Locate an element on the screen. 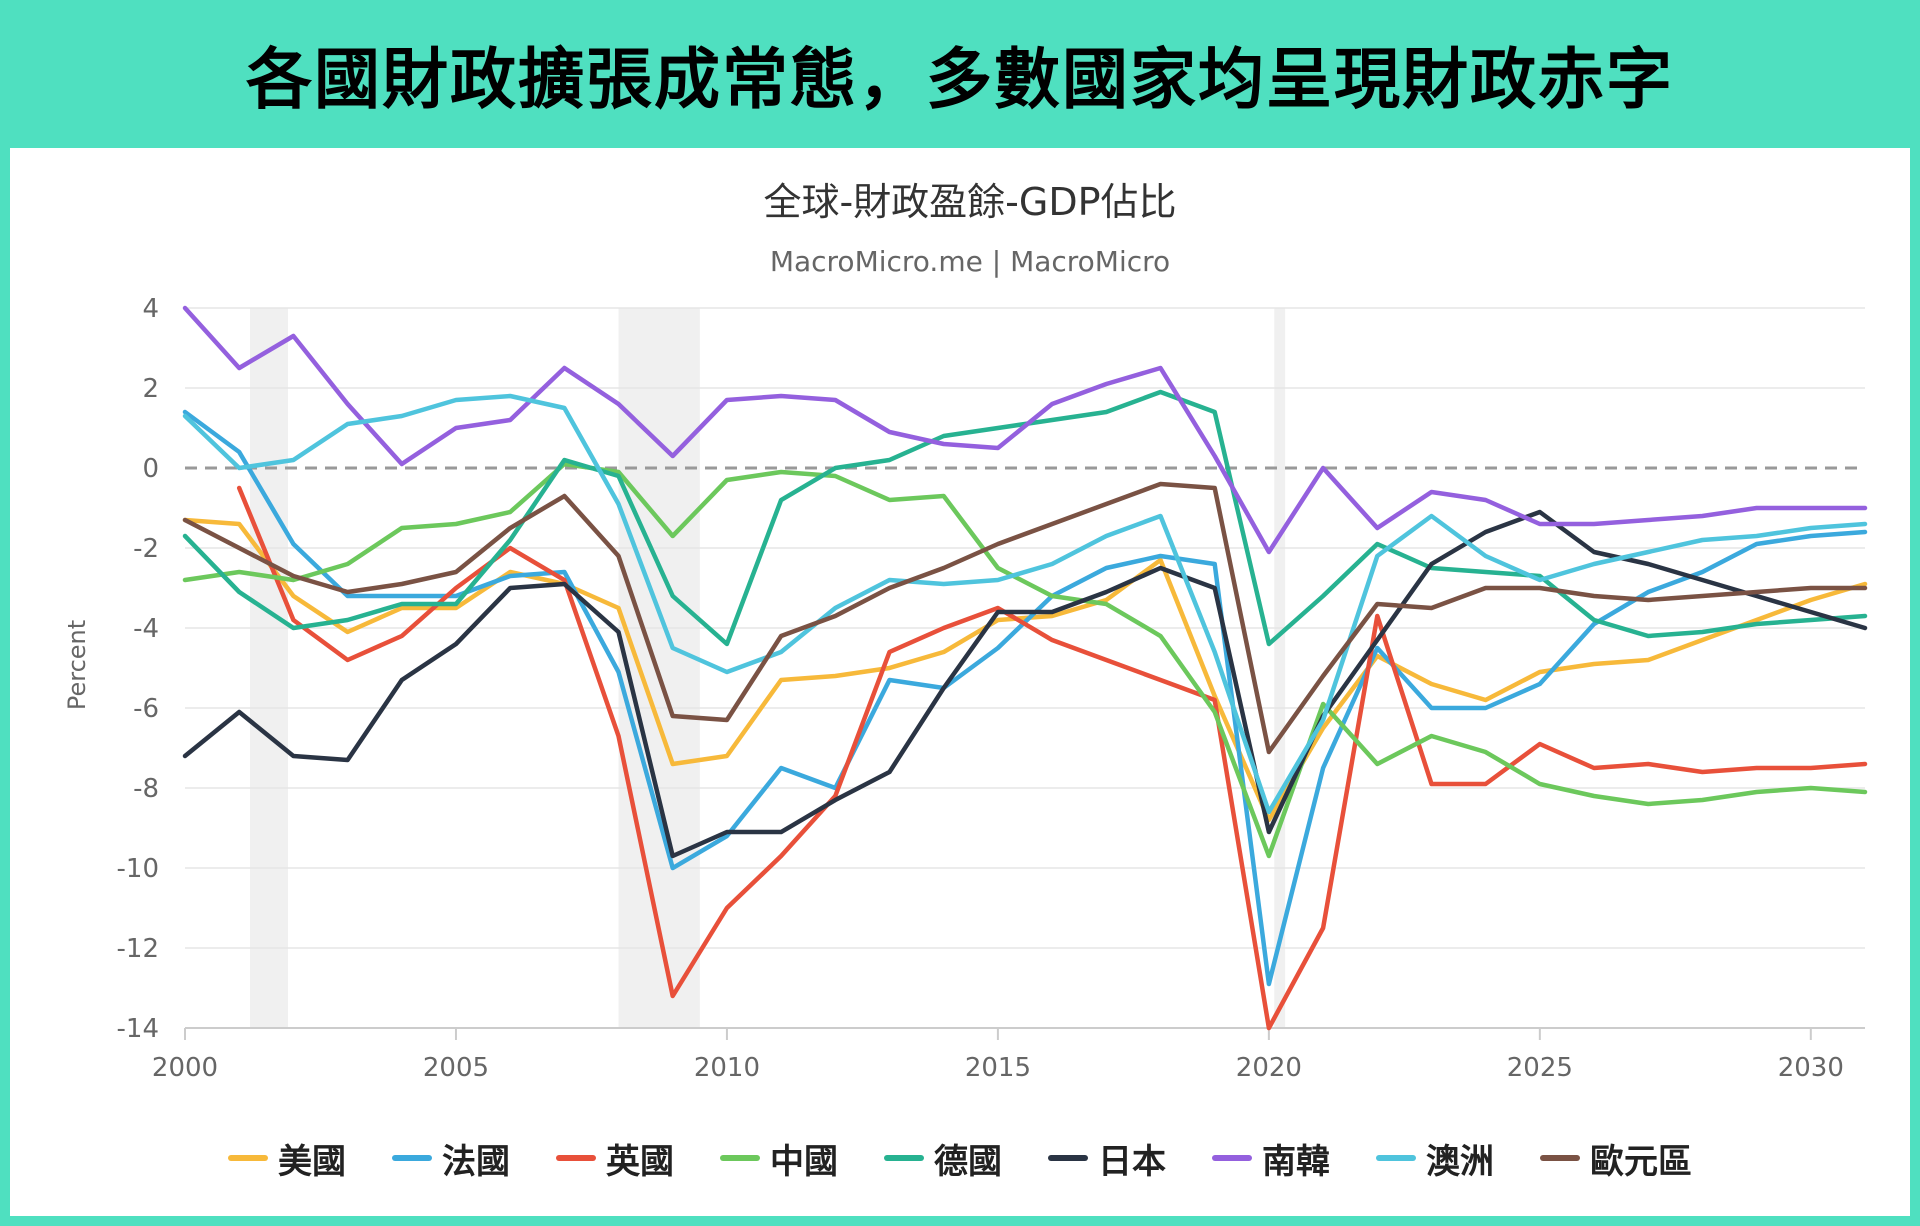 The width and height of the screenshot is (1920, 1226). legend-item: 澳洲 is located at coordinates (1435, 1158).